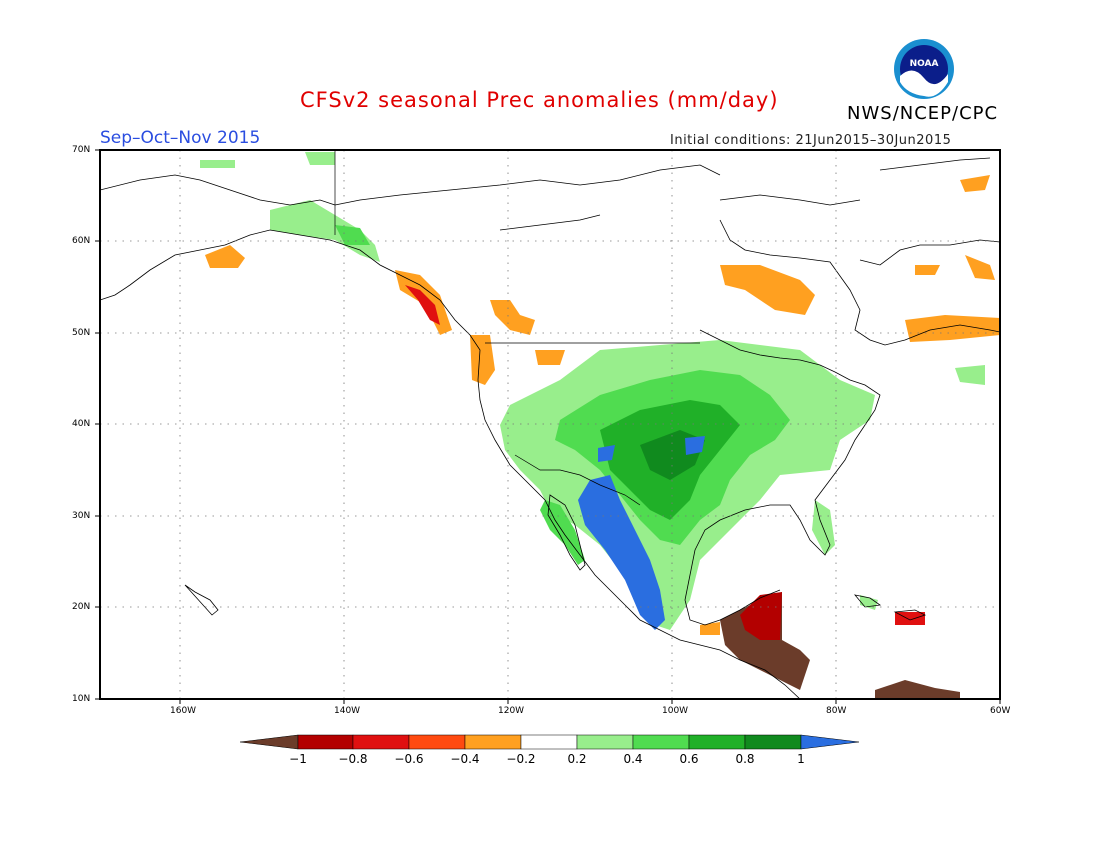  Describe the element at coordinates (81, 150) in the screenshot. I see `lat-label: 70N` at that location.